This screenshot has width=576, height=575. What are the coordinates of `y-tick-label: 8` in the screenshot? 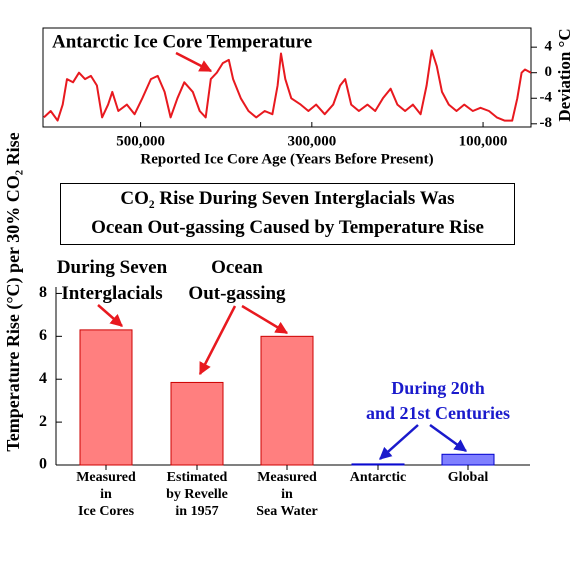 It's located at (43, 292).